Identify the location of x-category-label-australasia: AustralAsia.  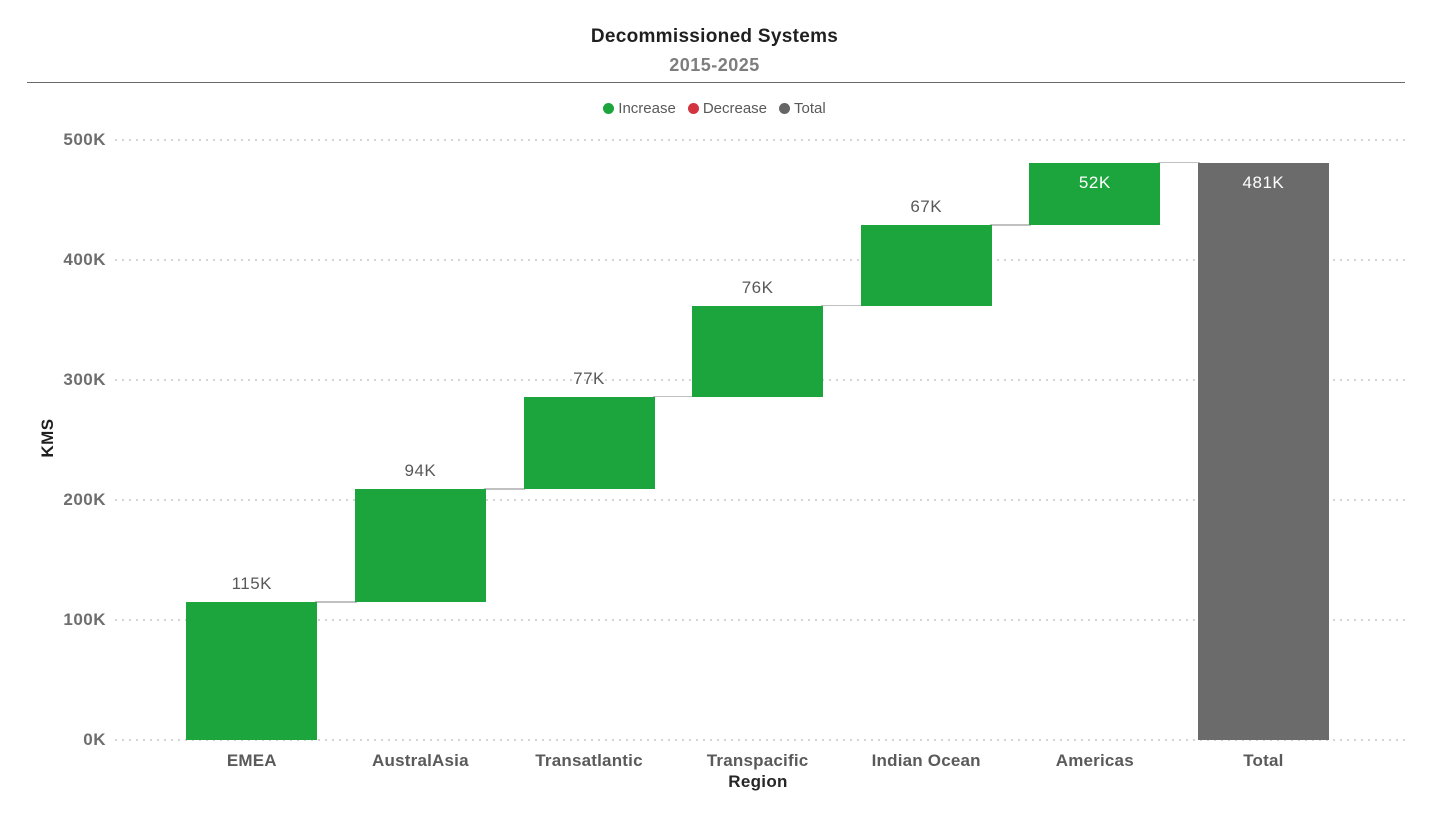
(420, 760).